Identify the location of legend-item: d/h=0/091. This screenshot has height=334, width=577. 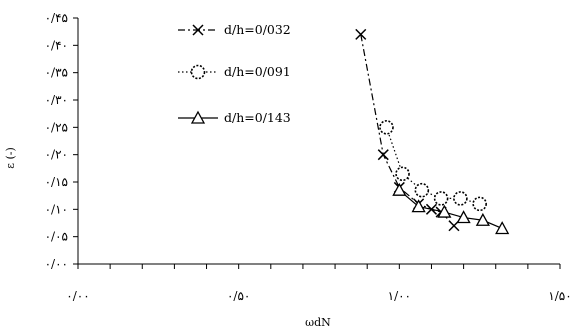
(234, 72).